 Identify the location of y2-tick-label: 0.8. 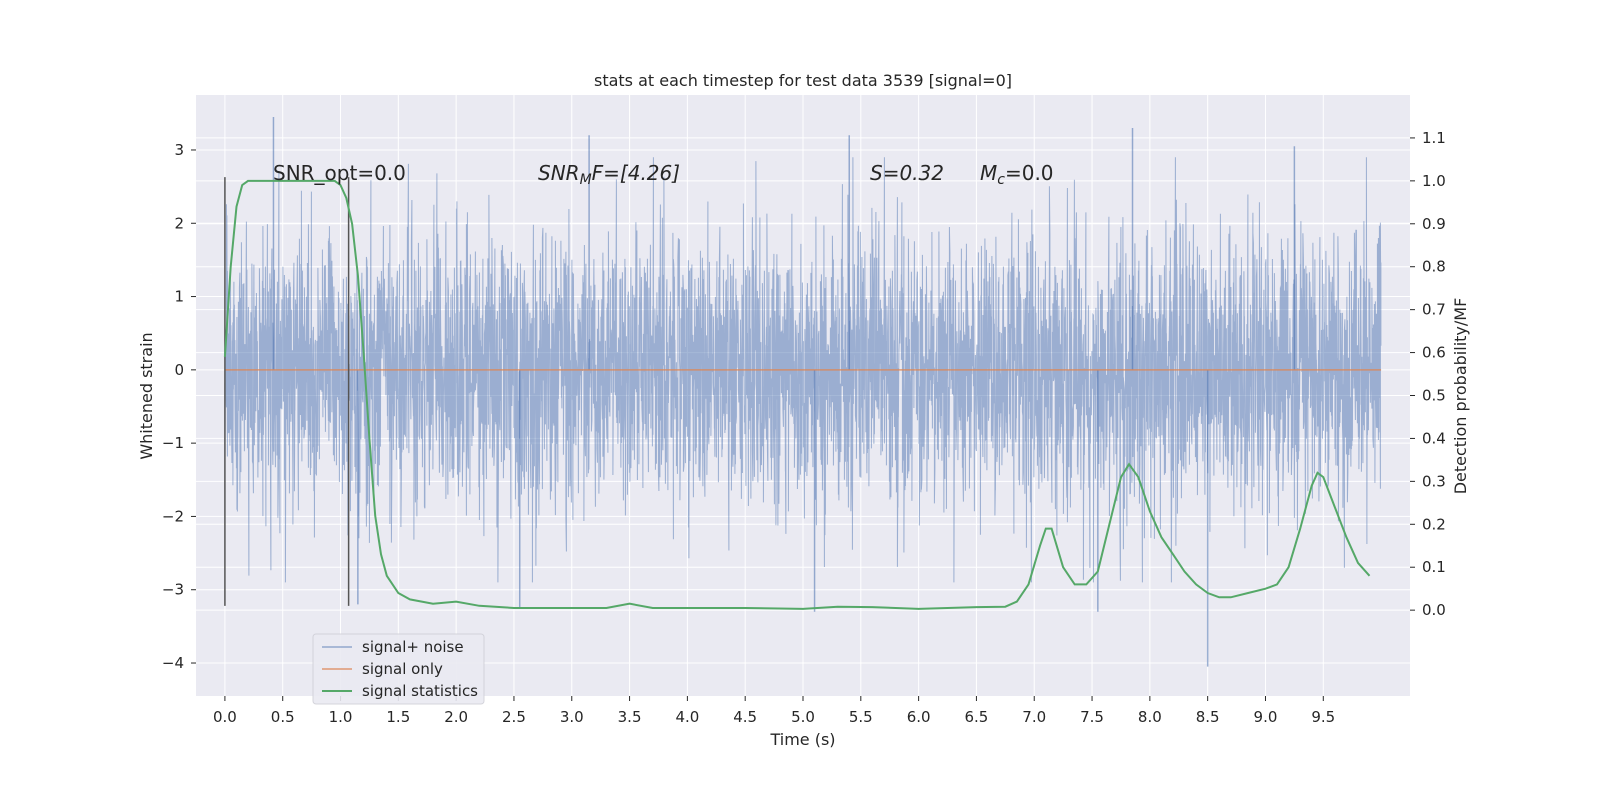
(1434, 267).